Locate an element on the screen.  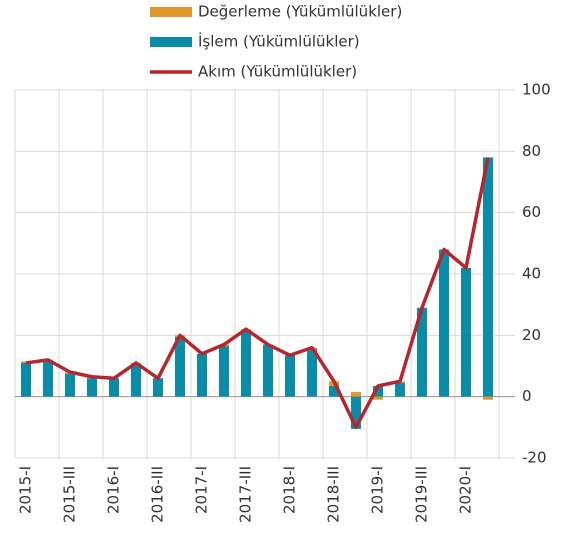
legend-label: Akım (Yükümlülükler) is located at coordinates (277, 72).